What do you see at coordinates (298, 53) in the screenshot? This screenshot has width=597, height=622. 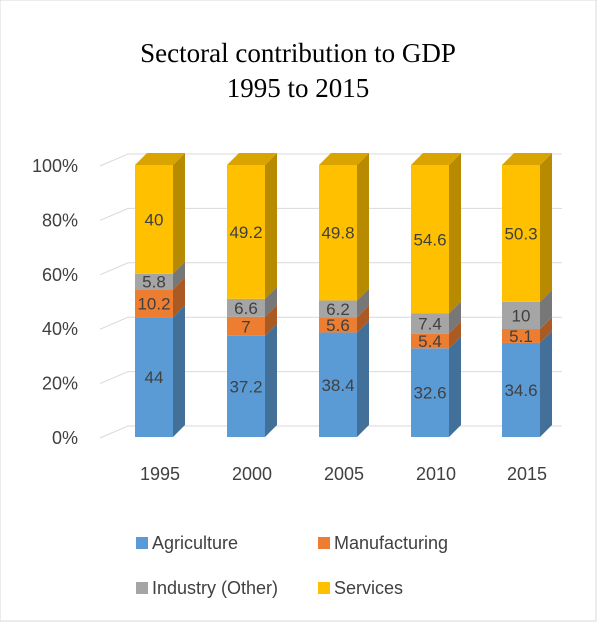 I see `chart-title-line-1: Sectoral contribution to GDP` at bounding box center [298, 53].